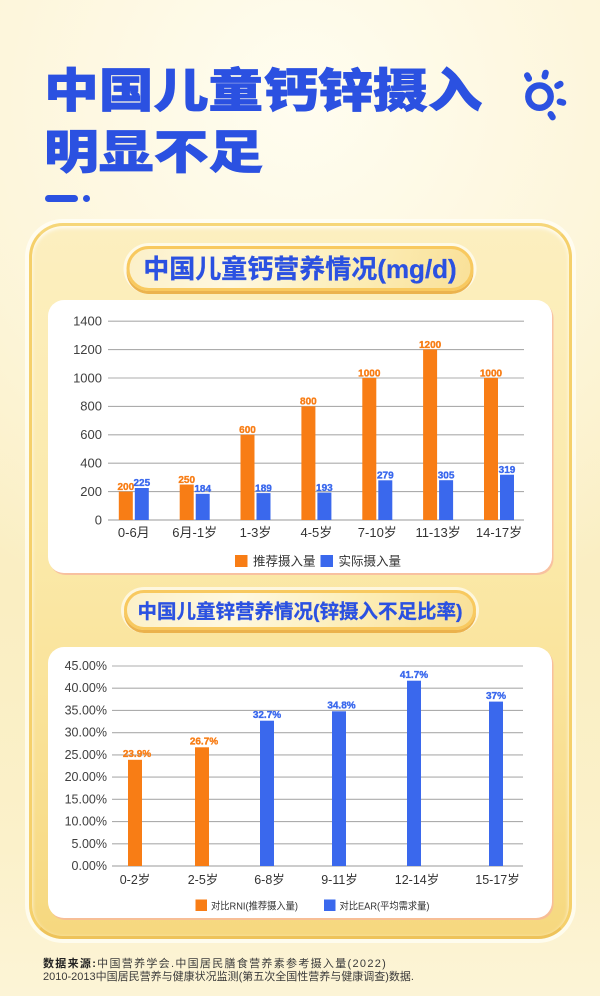 Image resolution: width=600 pixels, height=996 pixels. Describe the element at coordinates (385, 906) in the screenshot. I see `svg-text: 对比EAR(平均需求量)` at that location.